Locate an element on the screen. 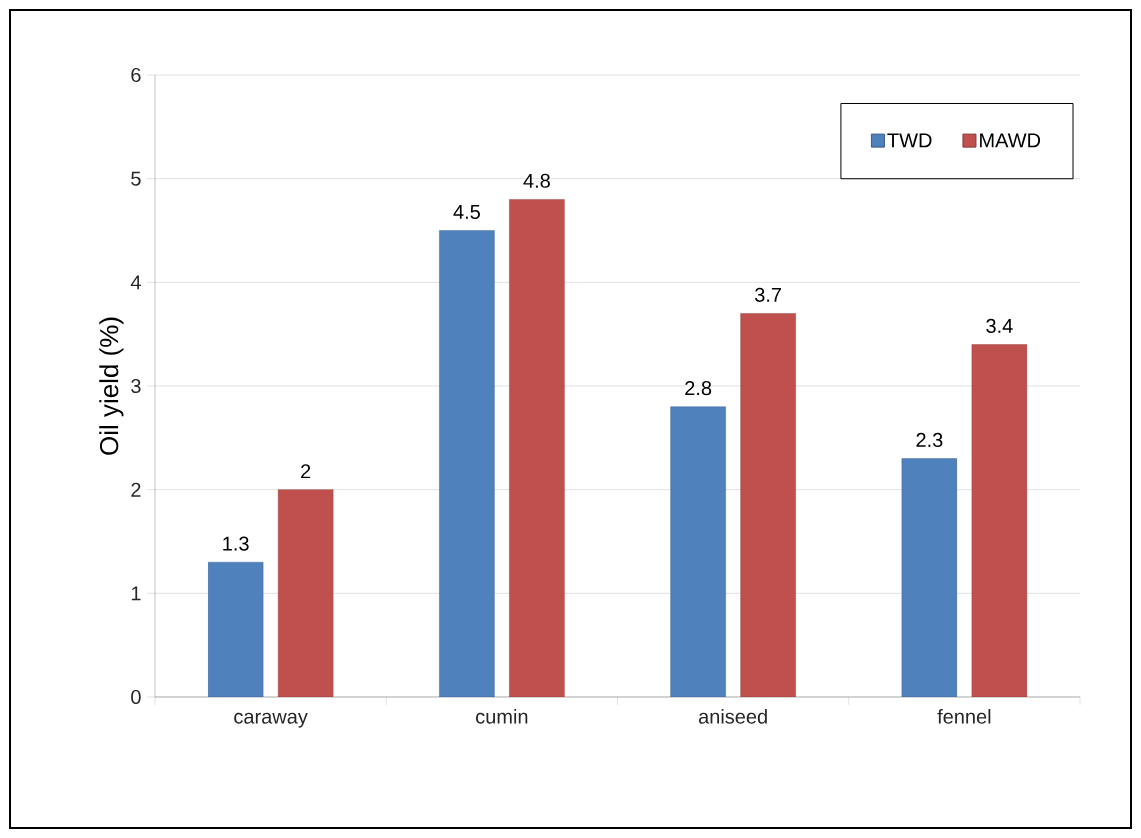 The height and width of the screenshot is (838, 1141). x-tick-label: aniseed is located at coordinates (732, 716).